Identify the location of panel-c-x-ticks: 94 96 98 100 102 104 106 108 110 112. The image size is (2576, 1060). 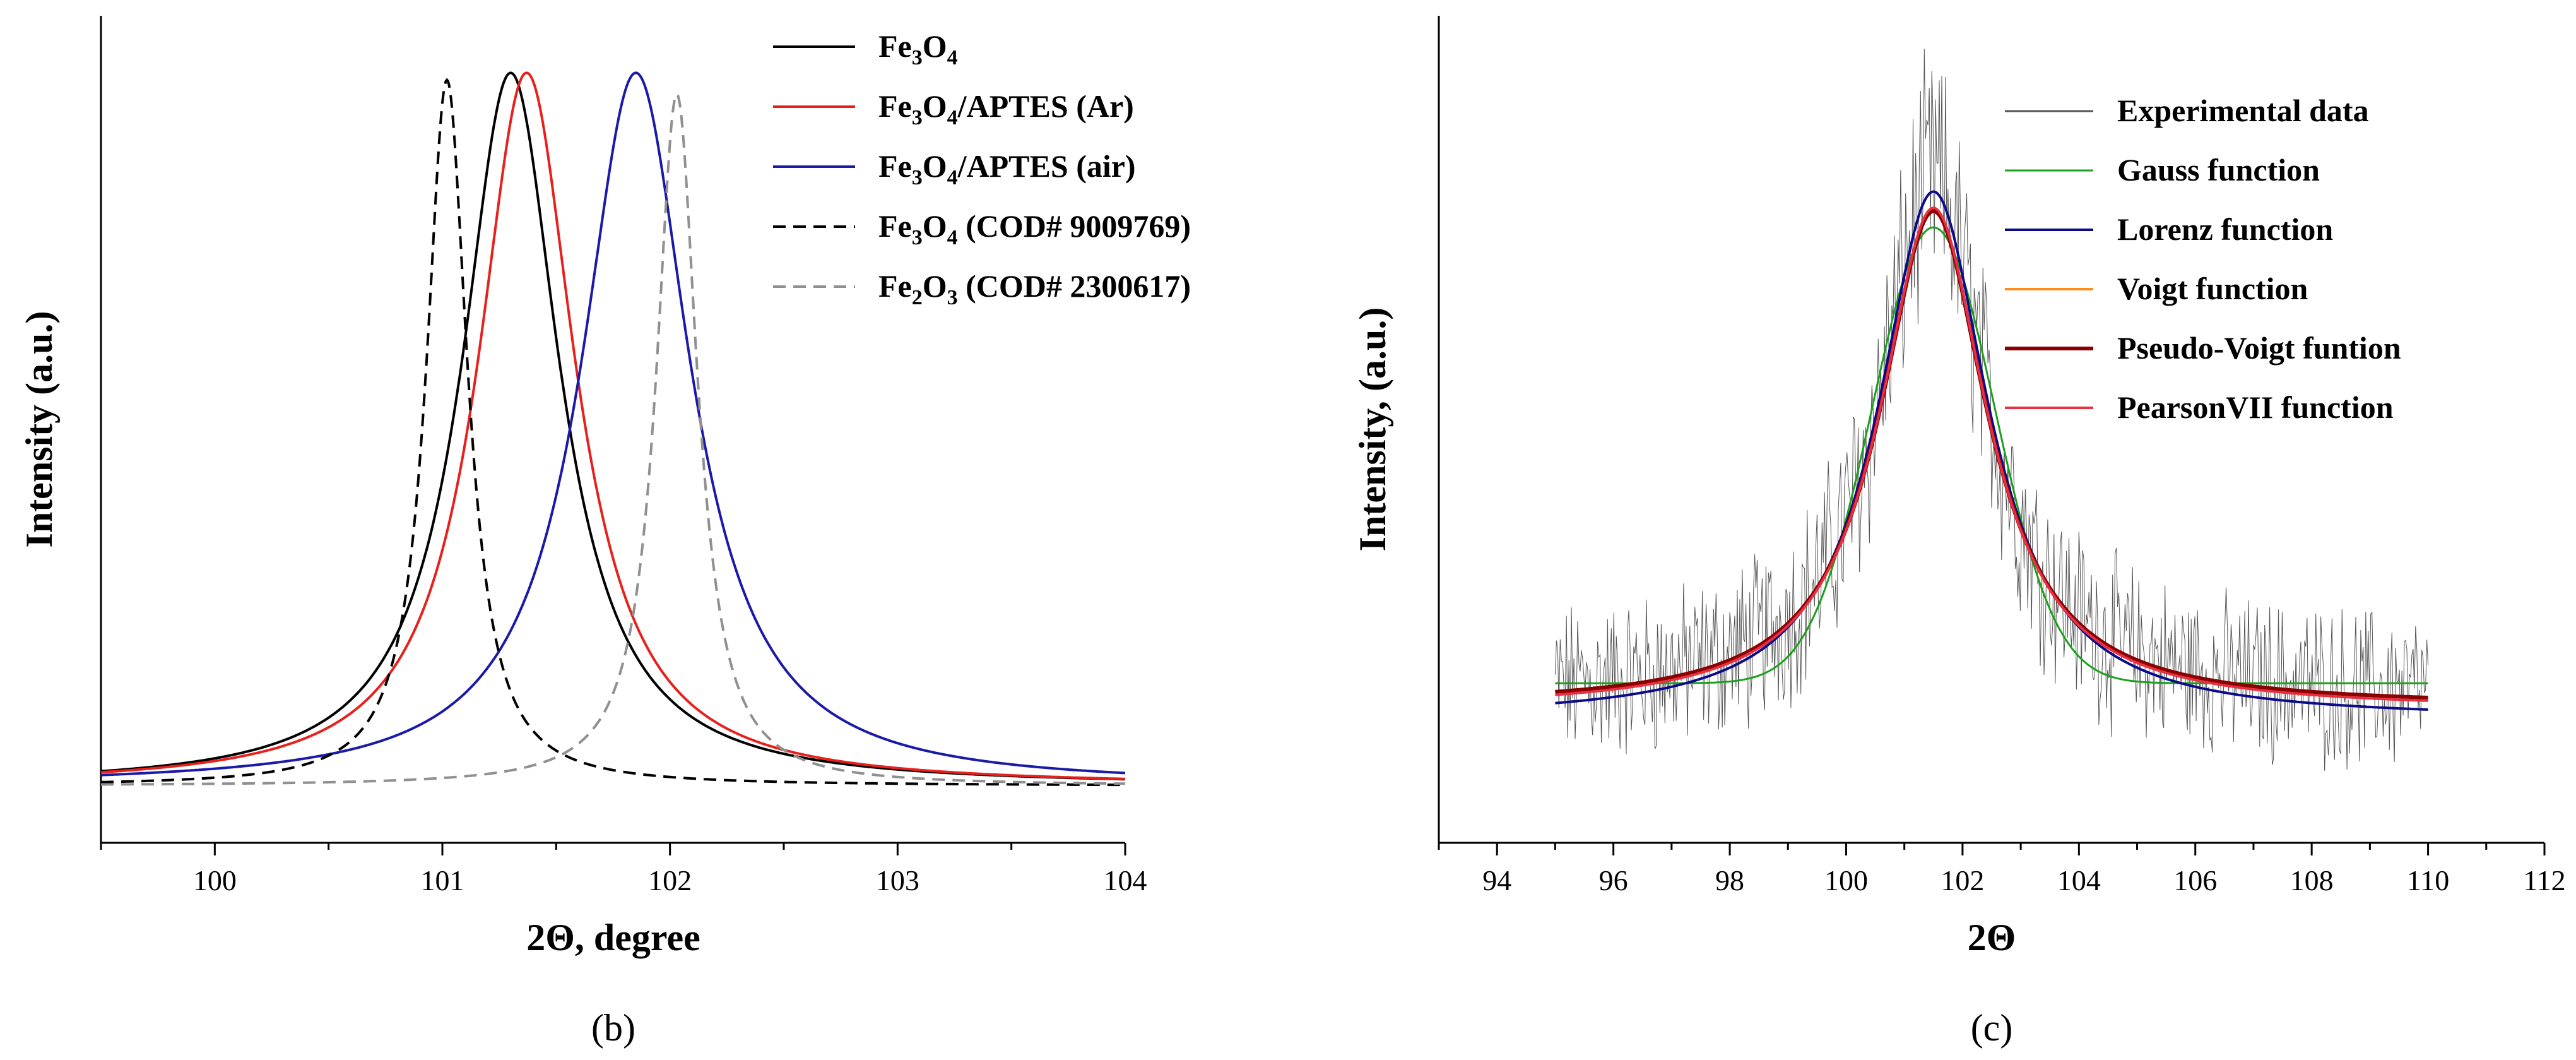
(2002, 869).